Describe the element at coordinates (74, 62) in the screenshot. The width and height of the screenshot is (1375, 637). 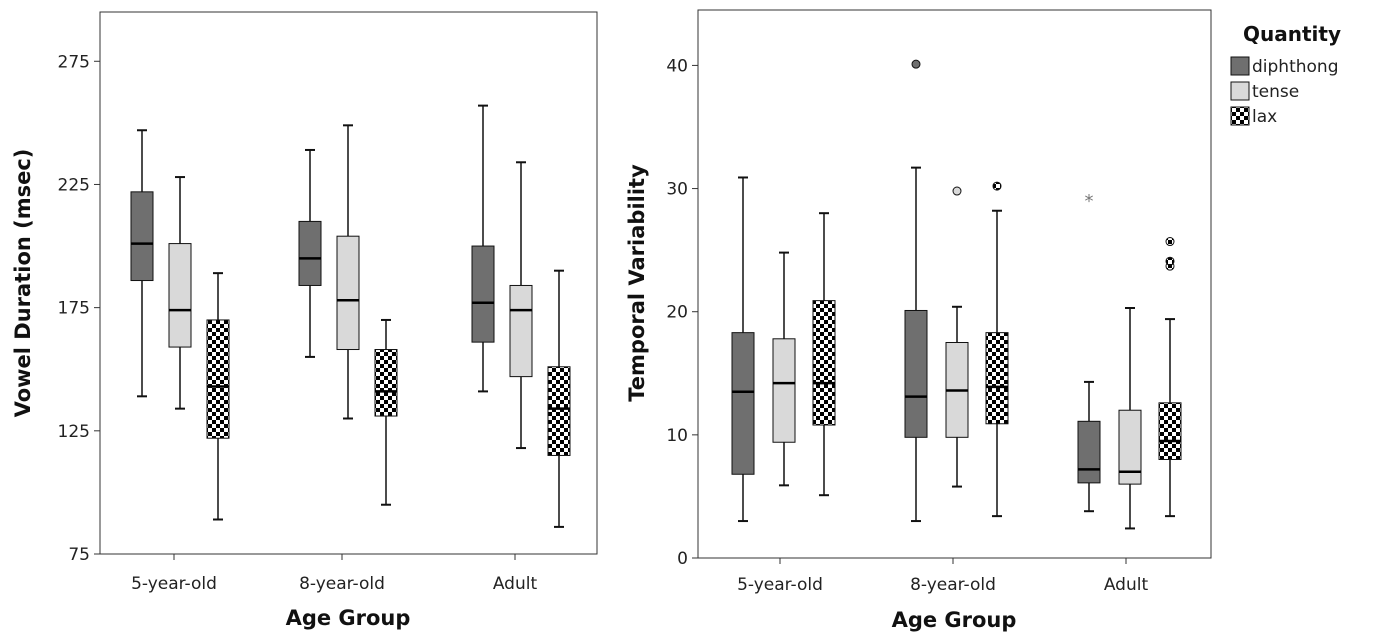
I see `y-tick-label: 275` at that location.